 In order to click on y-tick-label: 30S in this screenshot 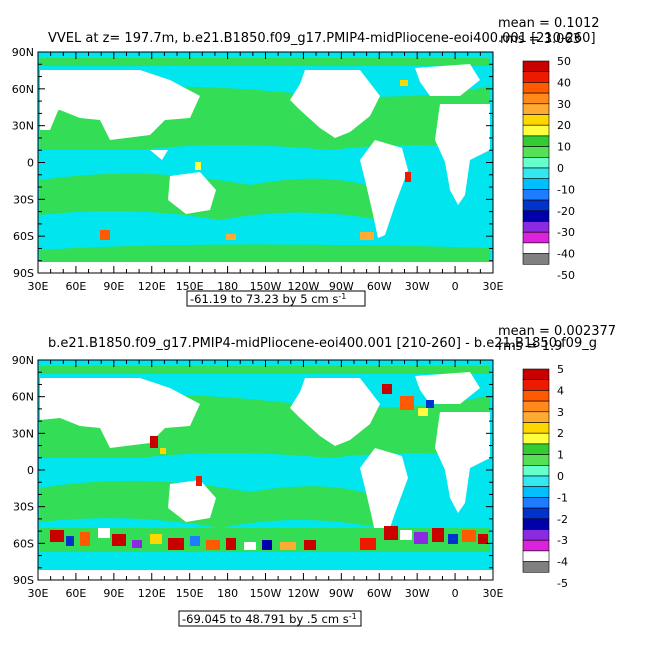, I will do `click(23, 199)`.